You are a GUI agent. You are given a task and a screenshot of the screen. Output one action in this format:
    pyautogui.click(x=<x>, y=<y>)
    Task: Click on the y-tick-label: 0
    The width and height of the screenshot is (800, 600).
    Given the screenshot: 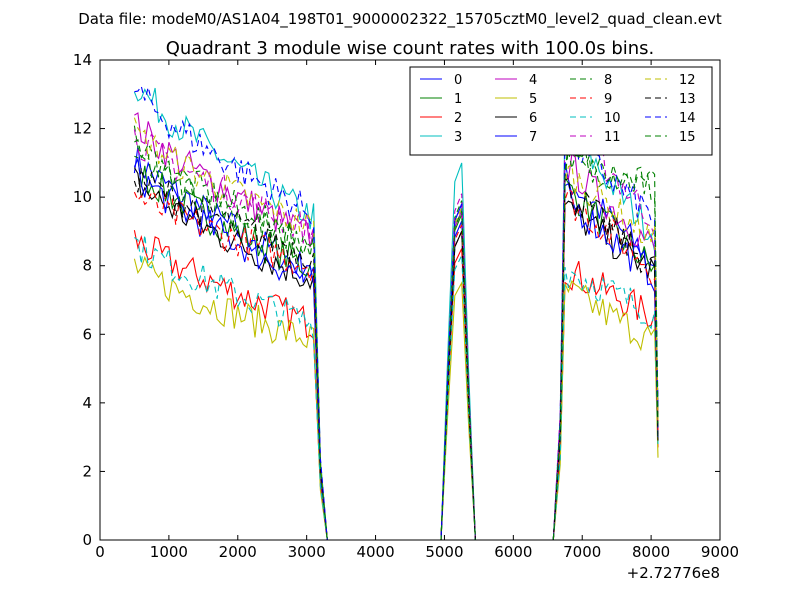 What is the action you would take?
    pyautogui.click(x=87, y=540)
    